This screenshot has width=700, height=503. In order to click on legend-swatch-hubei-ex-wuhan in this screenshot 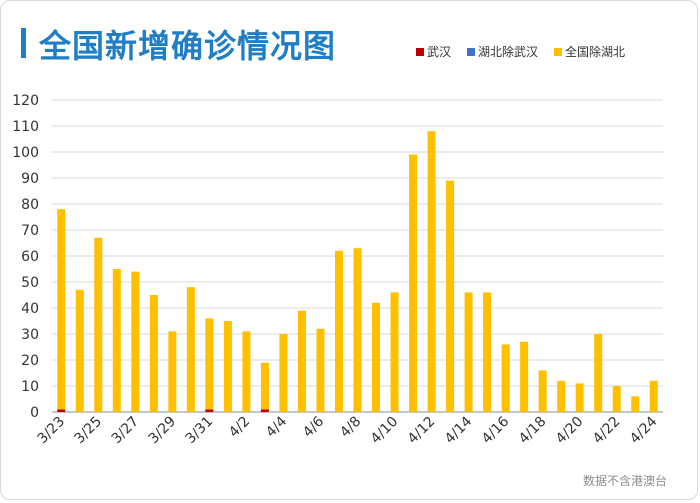, I will do `click(471, 51)`.